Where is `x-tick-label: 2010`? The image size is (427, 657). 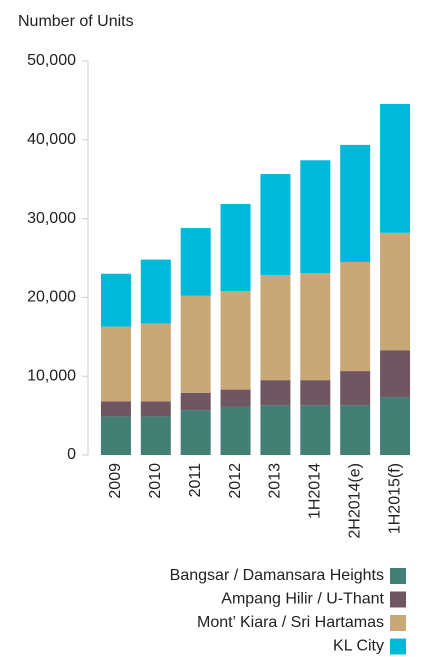
x-tick-label: 2010 is located at coordinates (155, 481).